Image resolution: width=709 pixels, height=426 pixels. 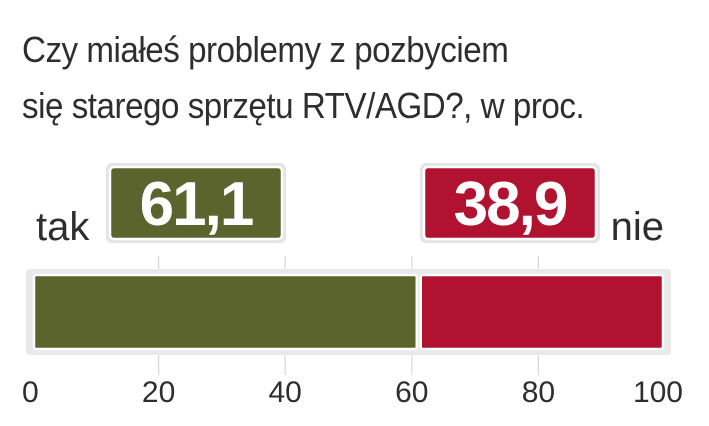 I want to click on x-tick-label: 0, so click(x=30, y=392).